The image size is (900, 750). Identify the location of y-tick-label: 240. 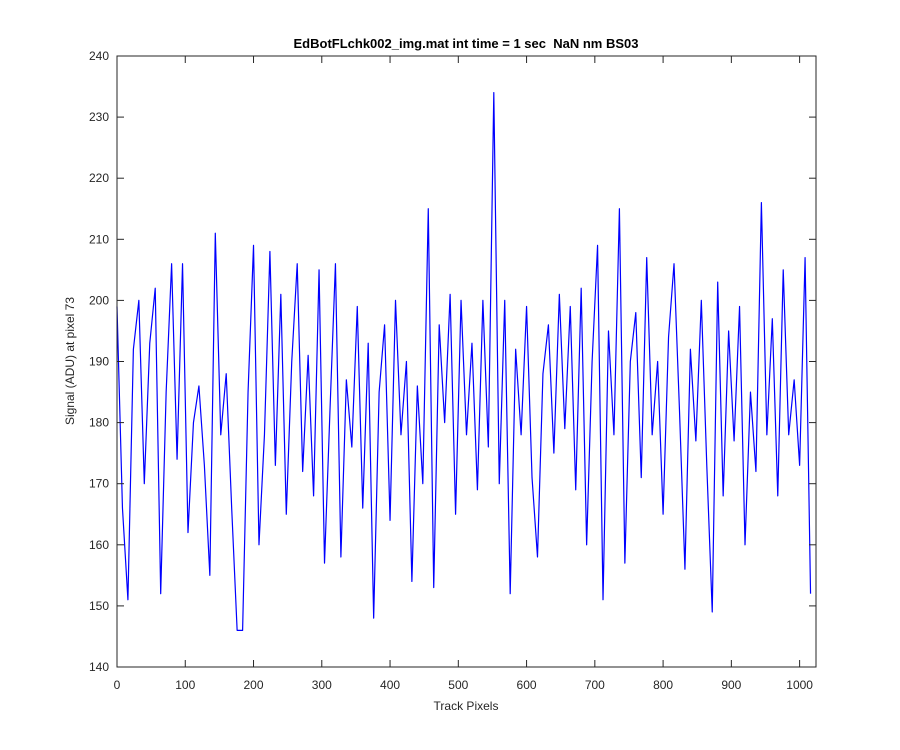
(99, 56).